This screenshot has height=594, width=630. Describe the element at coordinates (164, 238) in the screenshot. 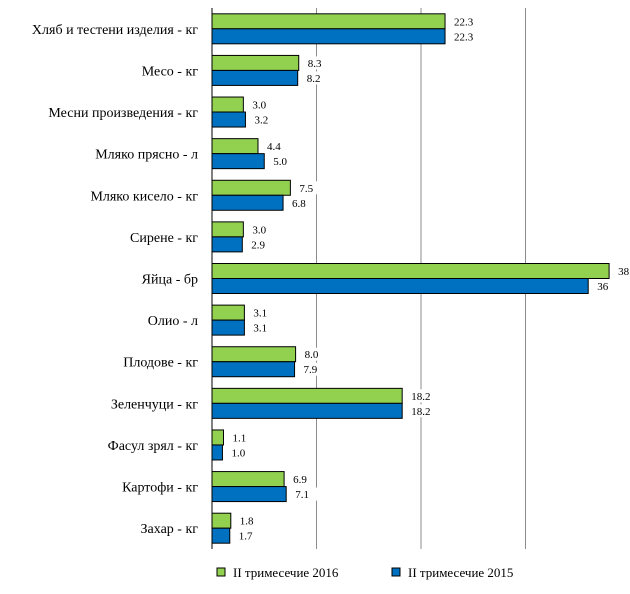

I see `category-label: Сирене - кг` at that location.